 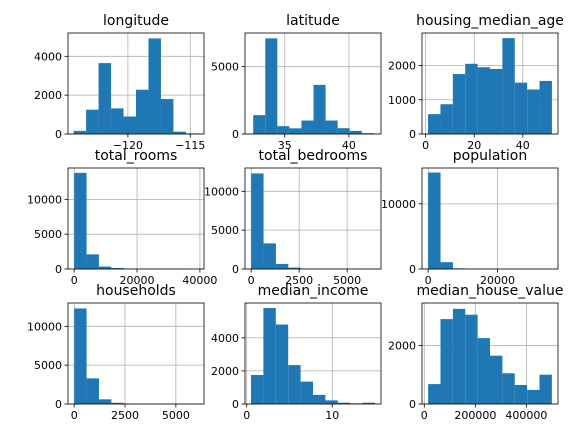 What do you see at coordinates (497, 280) in the screenshot?
I see `x-tick-label: 20000` at bounding box center [497, 280].